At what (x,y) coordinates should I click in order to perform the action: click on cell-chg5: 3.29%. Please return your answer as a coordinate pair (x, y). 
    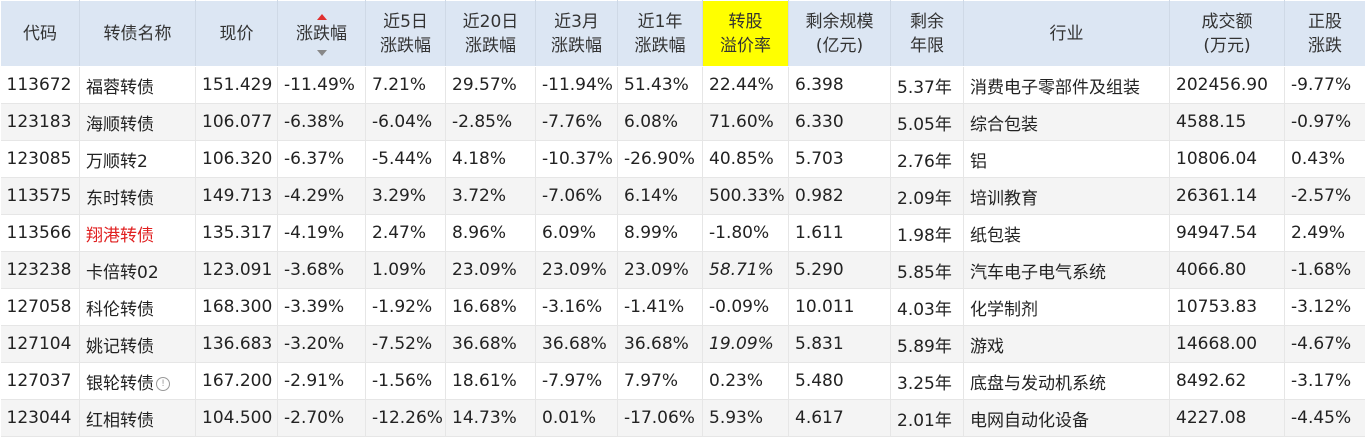
    Looking at the image, I should click on (405, 196).